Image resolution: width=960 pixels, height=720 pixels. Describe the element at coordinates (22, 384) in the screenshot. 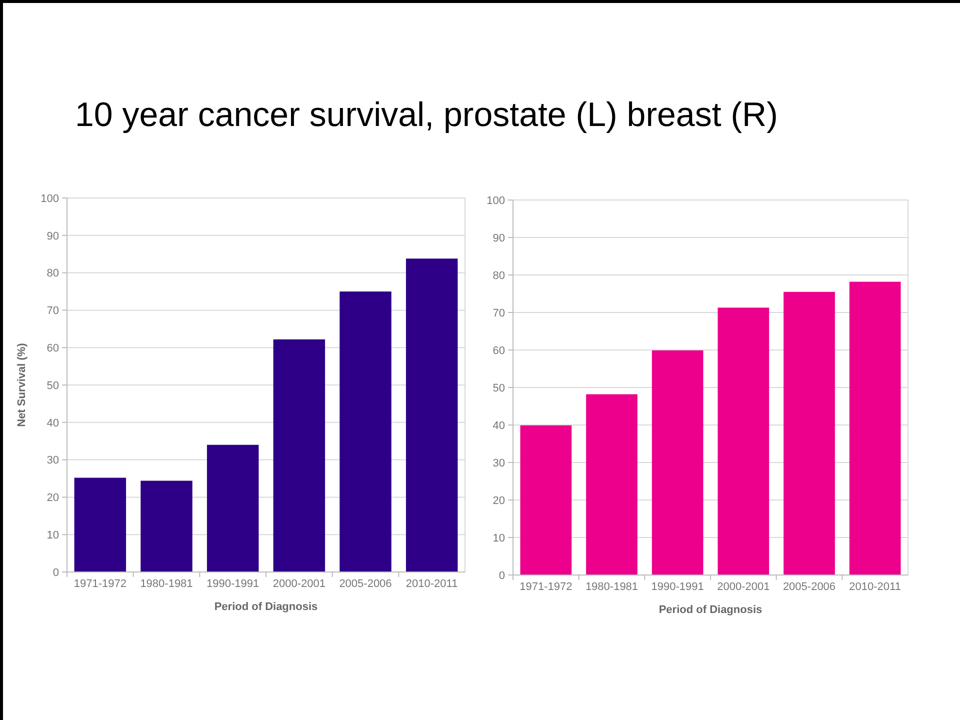

I see `y-axis-title: Net Survival (%)` at that location.